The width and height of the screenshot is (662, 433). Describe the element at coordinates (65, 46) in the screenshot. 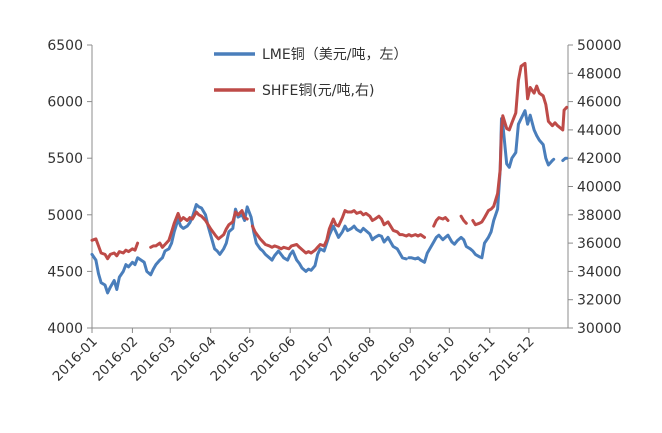

I see `y-left-tick-label: 6500` at that location.